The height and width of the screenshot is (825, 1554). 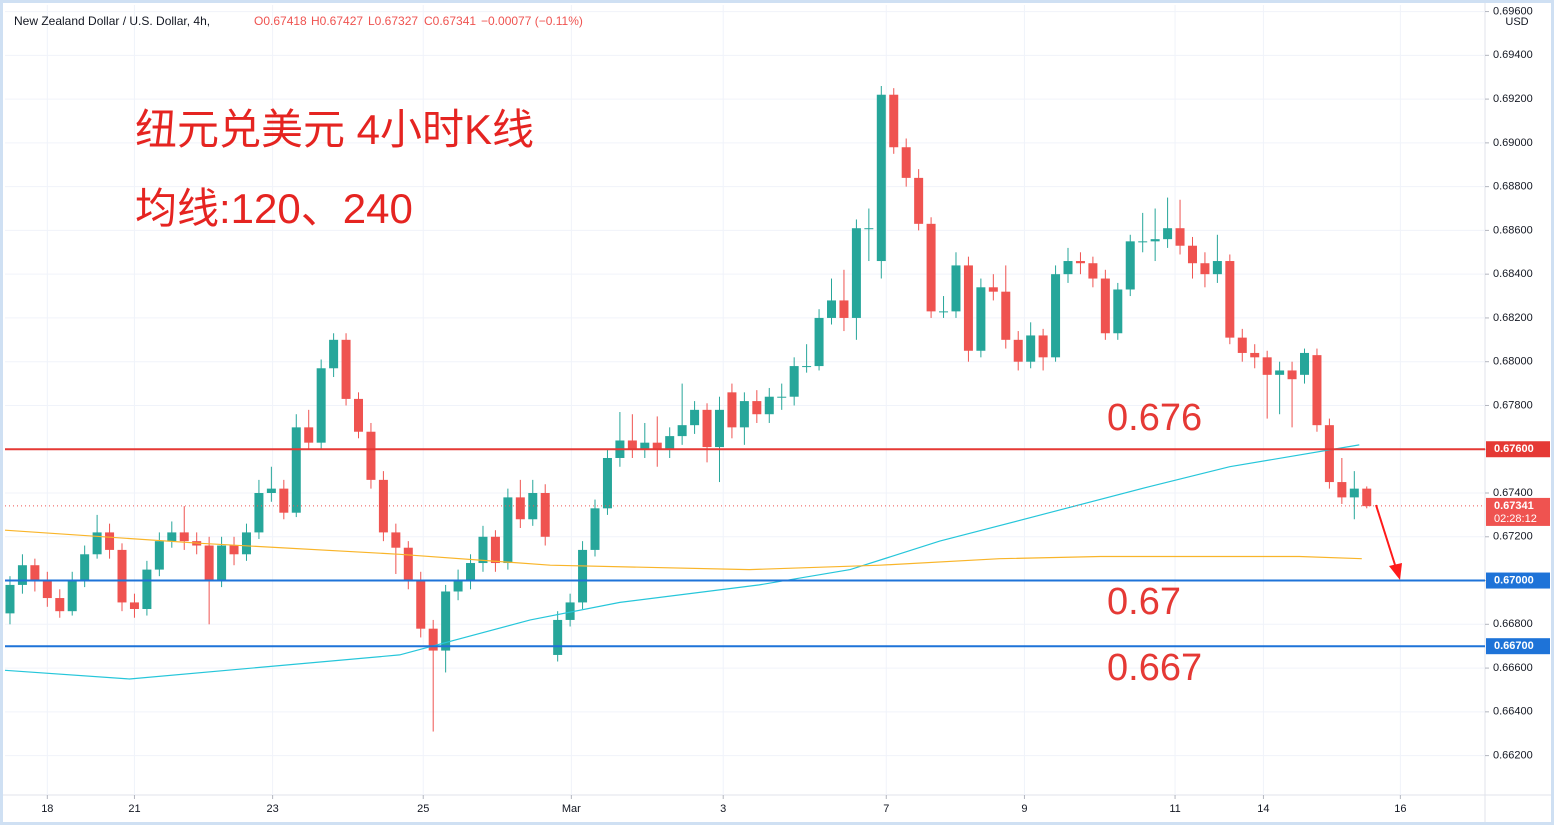 What do you see at coordinates (1154, 418) in the screenshot?
I see `annotation: 0.676` at bounding box center [1154, 418].